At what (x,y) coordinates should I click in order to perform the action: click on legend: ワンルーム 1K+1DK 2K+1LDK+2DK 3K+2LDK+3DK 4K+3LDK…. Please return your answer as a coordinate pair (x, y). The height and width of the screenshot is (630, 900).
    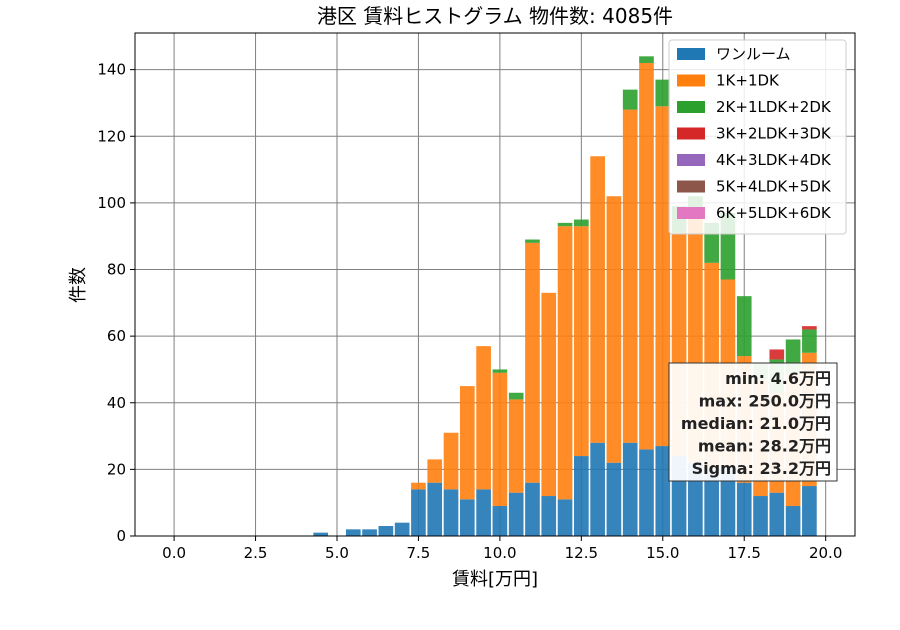
    Looking at the image, I should click on (757, 137).